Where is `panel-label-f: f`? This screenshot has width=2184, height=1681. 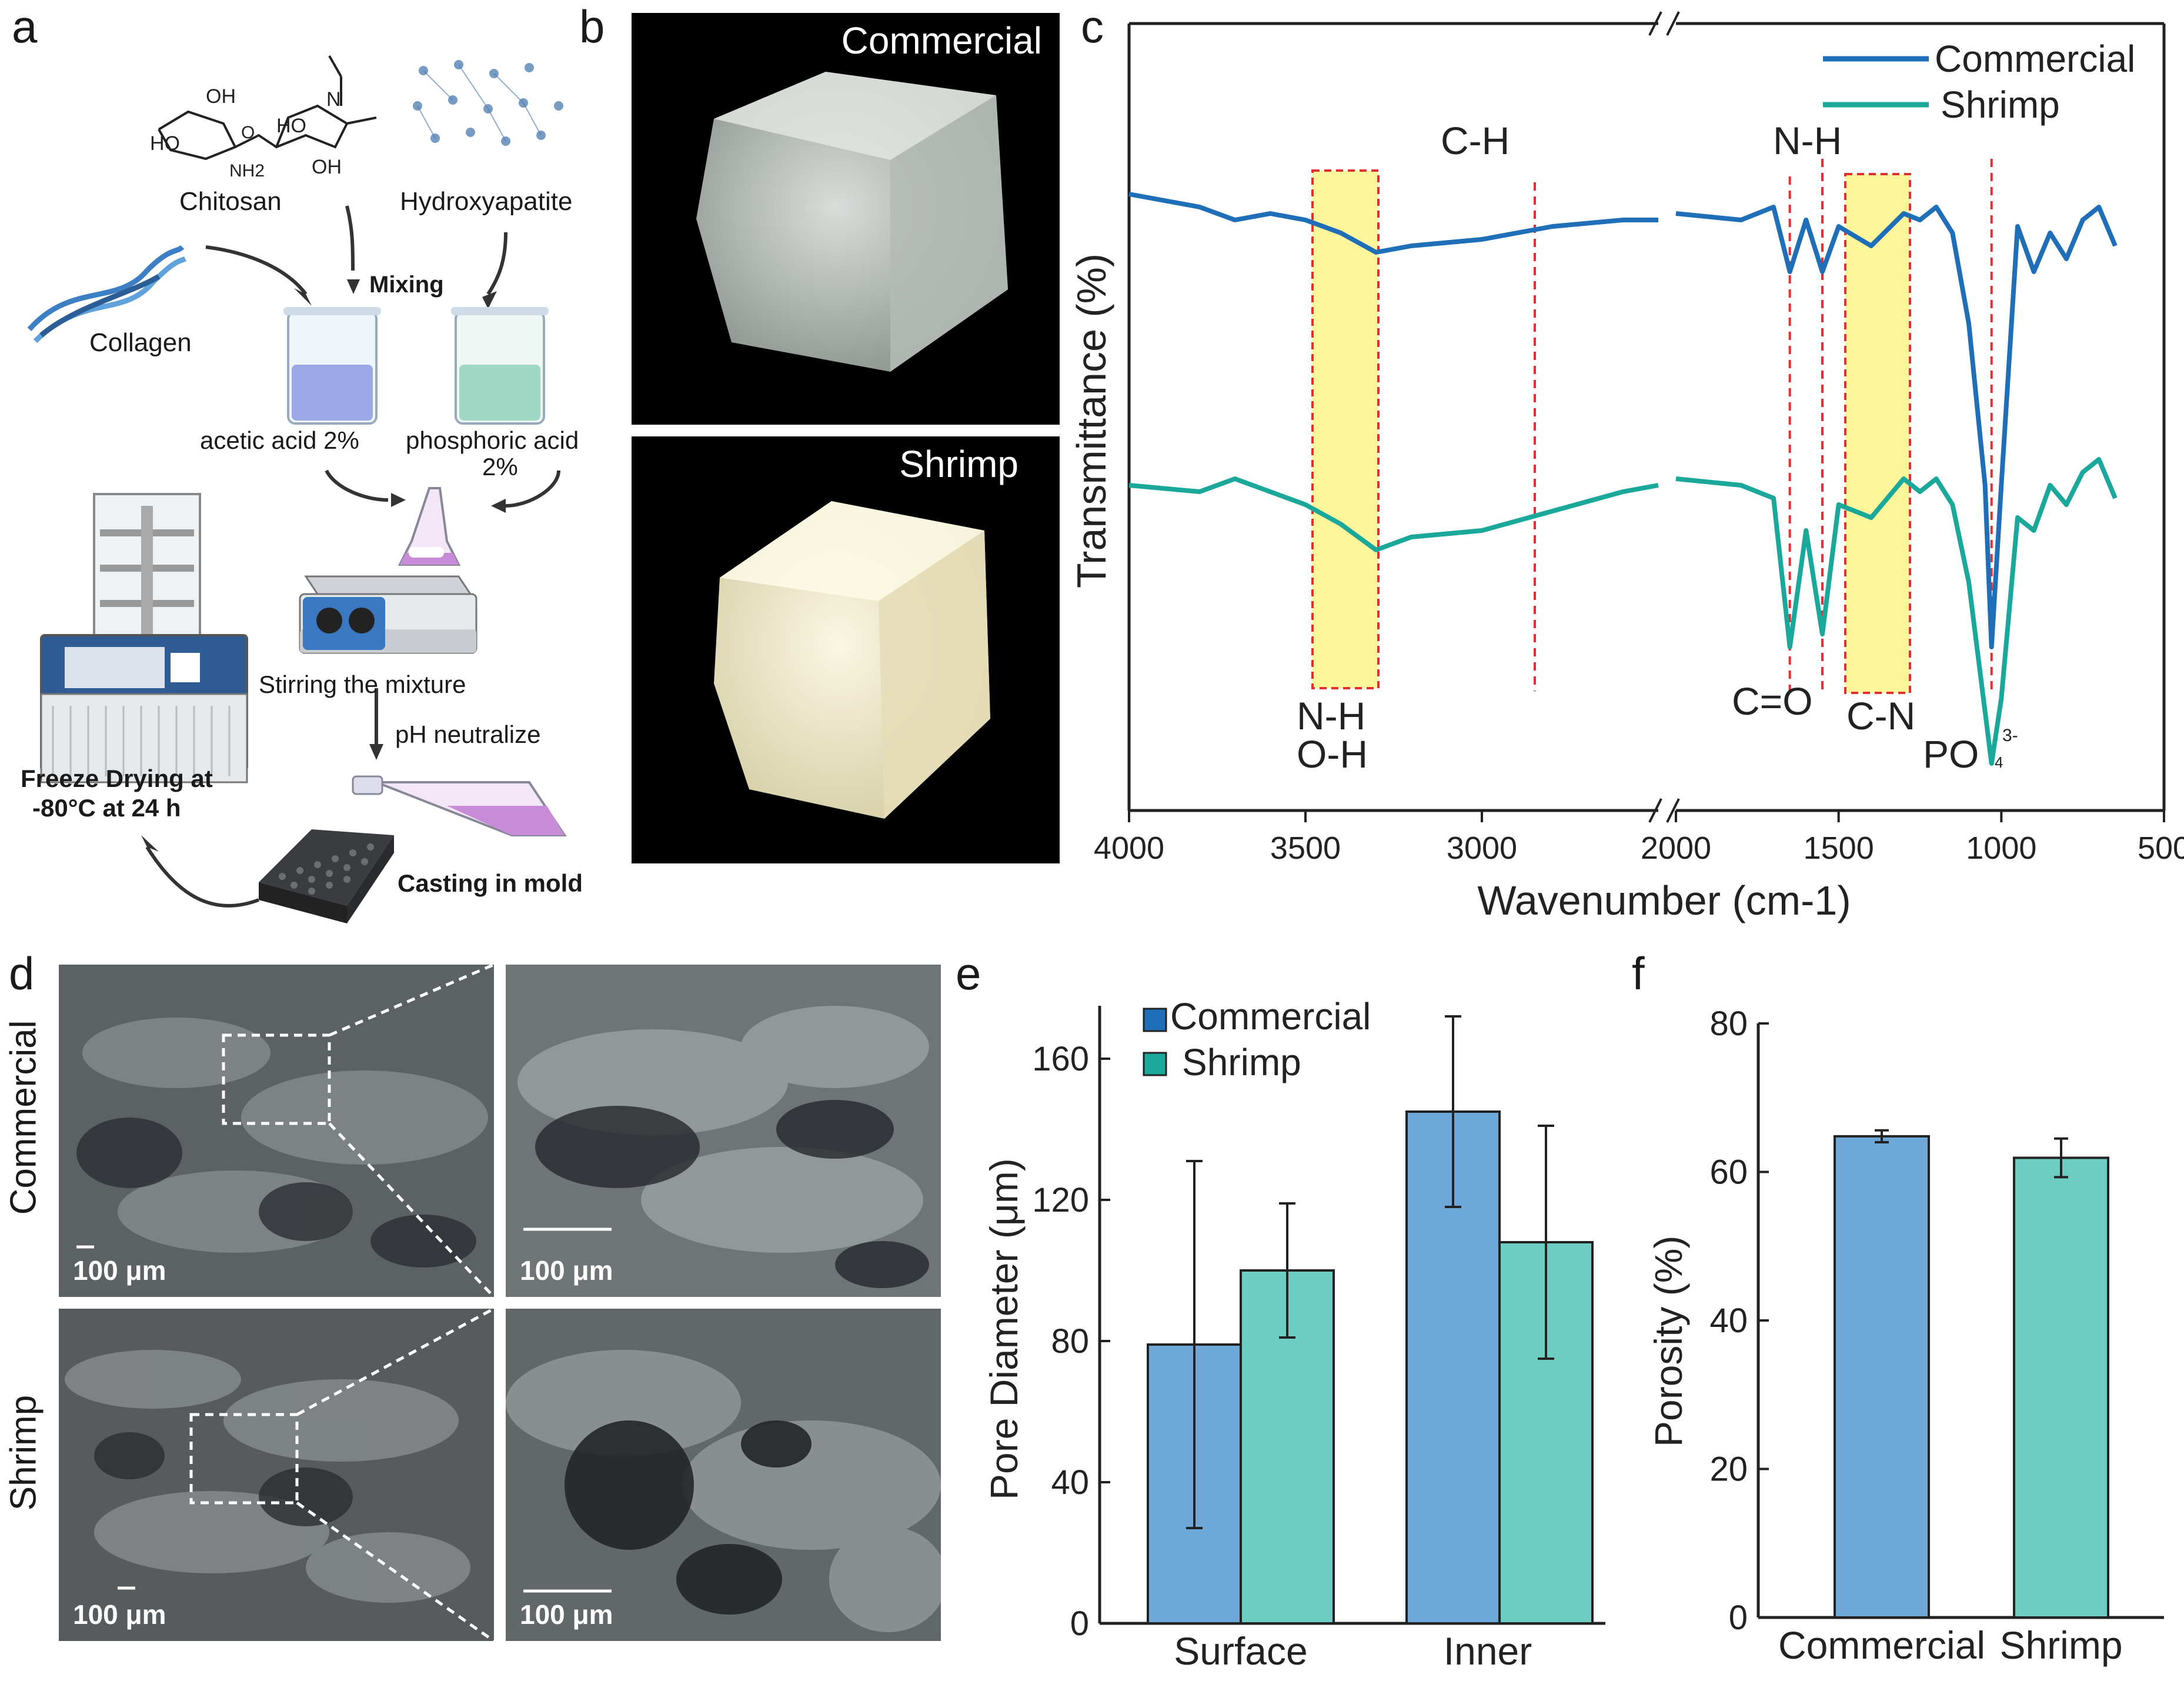
panel-label-f: f is located at coordinates (1638, 973).